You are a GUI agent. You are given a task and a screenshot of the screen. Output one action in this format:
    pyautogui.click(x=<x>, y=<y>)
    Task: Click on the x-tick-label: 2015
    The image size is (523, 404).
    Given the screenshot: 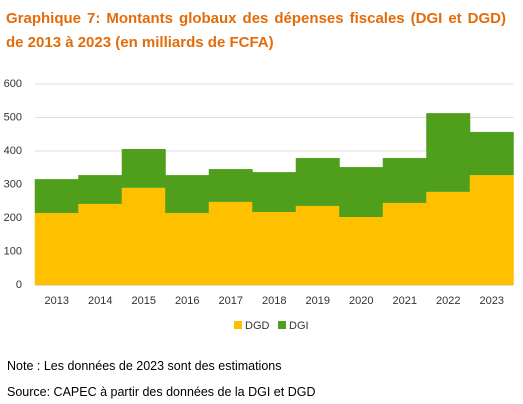 What is the action you would take?
    pyautogui.click(x=144, y=301)
    